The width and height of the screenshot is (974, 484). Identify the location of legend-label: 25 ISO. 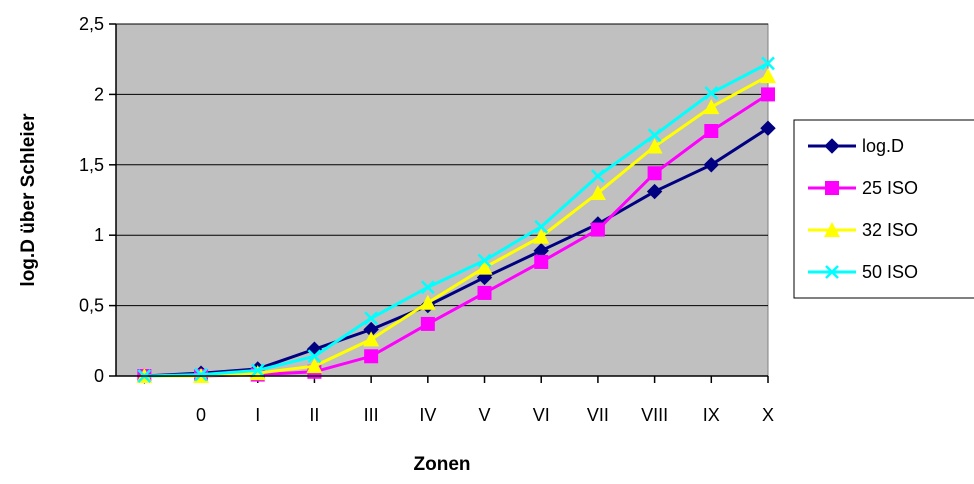
(890, 188).